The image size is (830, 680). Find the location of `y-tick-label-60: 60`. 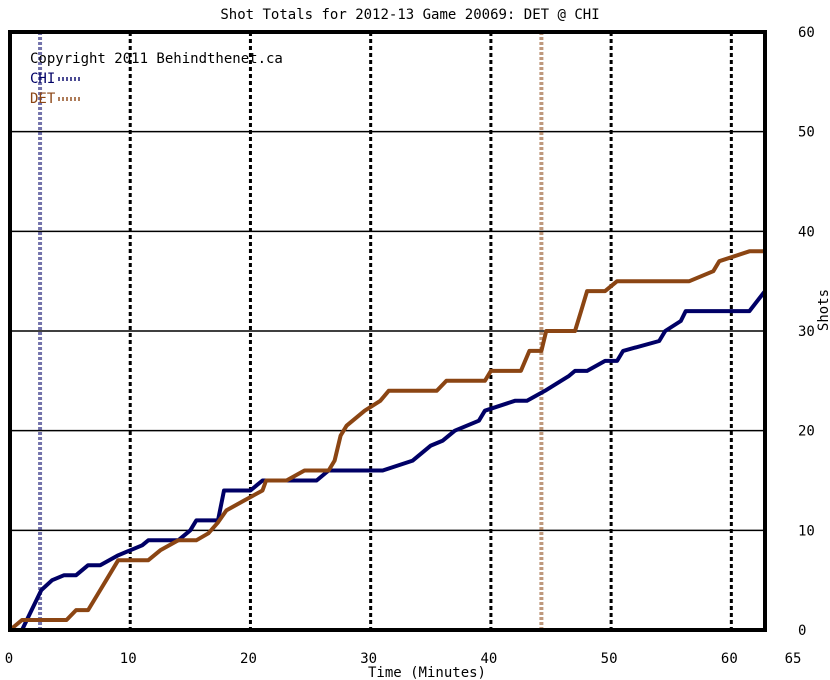

y-tick-label-60: 60 is located at coordinates (806, 33).